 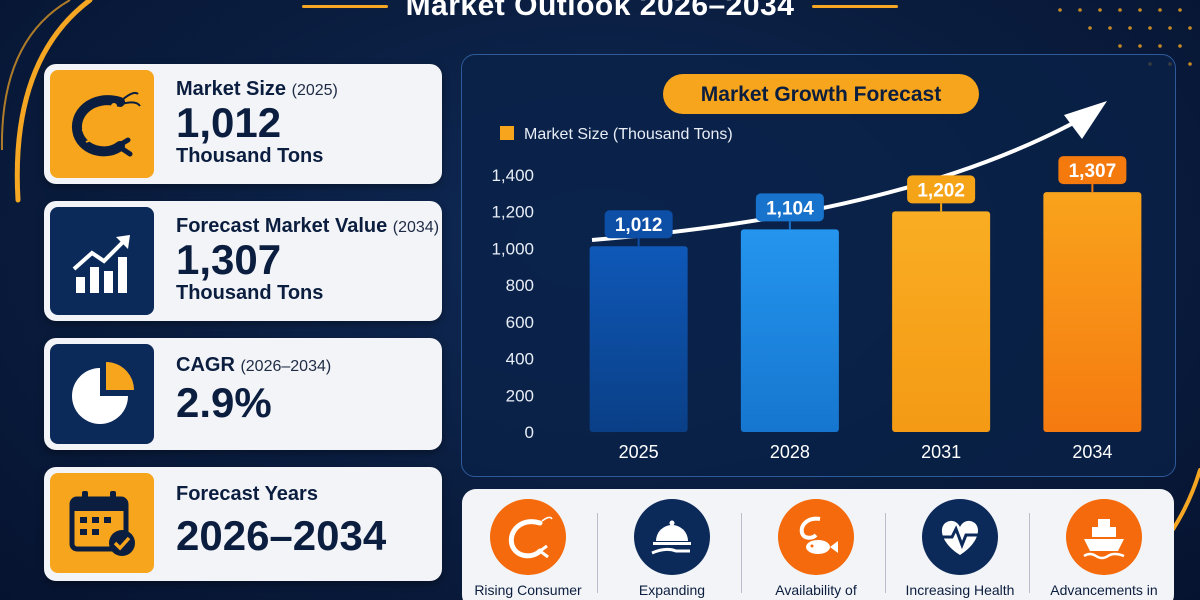 What do you see at coordinates (520, 285) in the screenshot?
I see `y-tick-label: 800` at bounding box center [520, 285].